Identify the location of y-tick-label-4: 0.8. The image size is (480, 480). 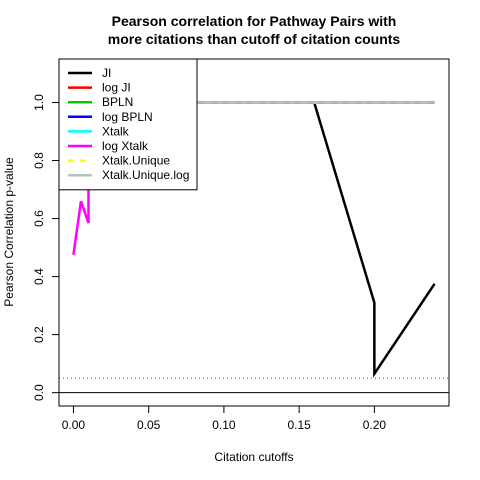
(39, 160).